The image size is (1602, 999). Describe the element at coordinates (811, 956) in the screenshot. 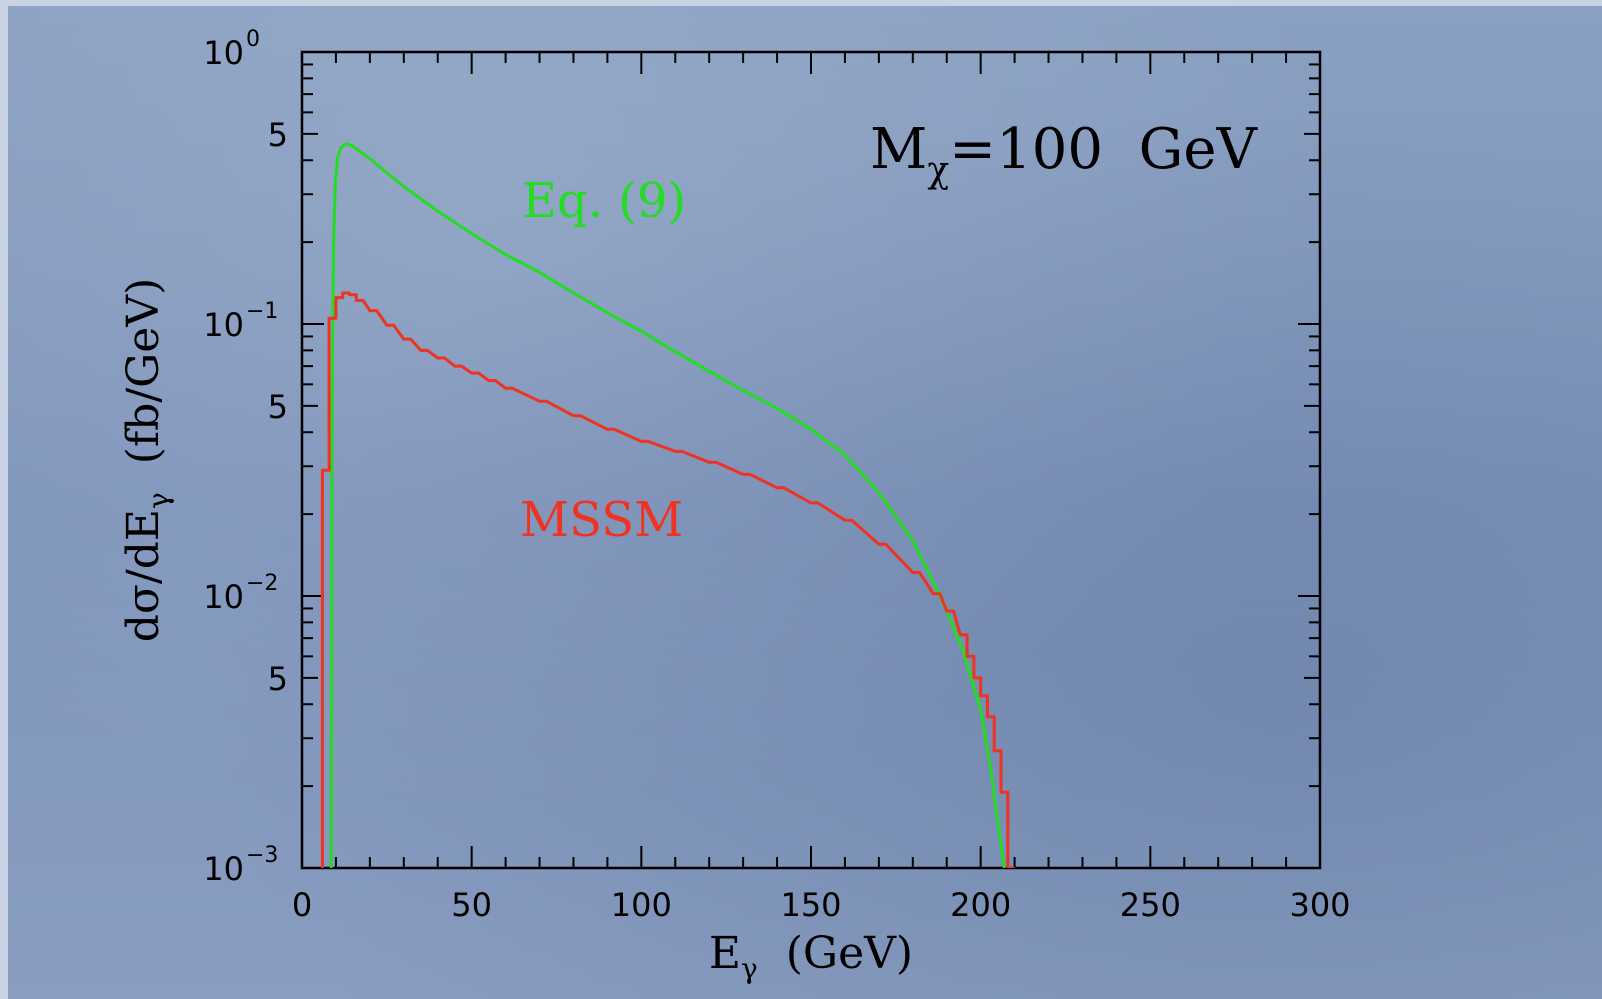

I see `x-axis-title: Eγ (GeV)` at that location.